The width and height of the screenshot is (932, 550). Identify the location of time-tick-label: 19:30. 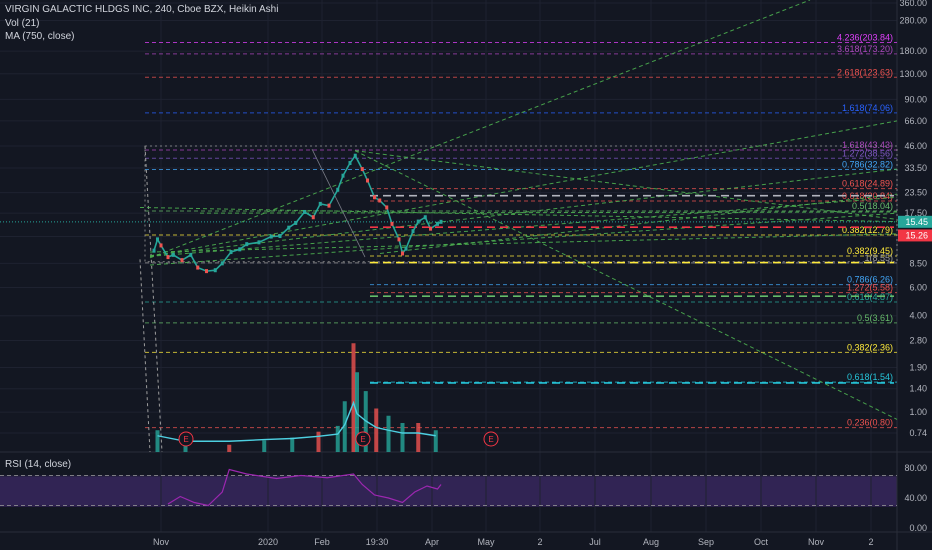
(377, 542).